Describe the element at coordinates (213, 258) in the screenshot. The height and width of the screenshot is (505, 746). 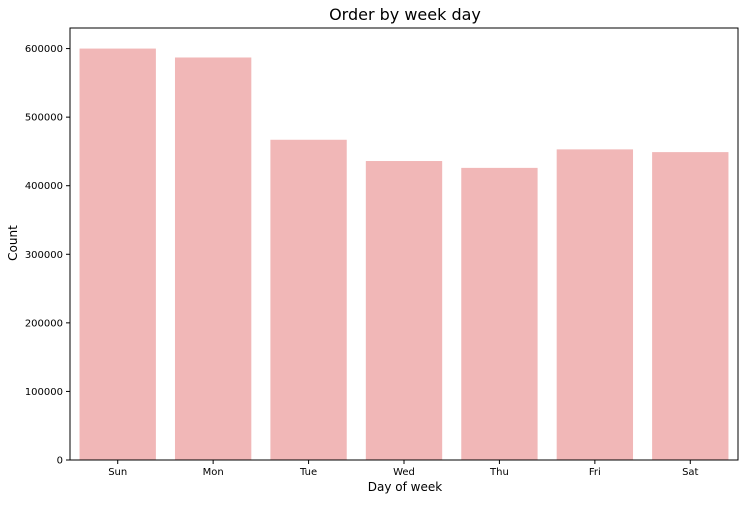
I see `bar-mon` at that location.